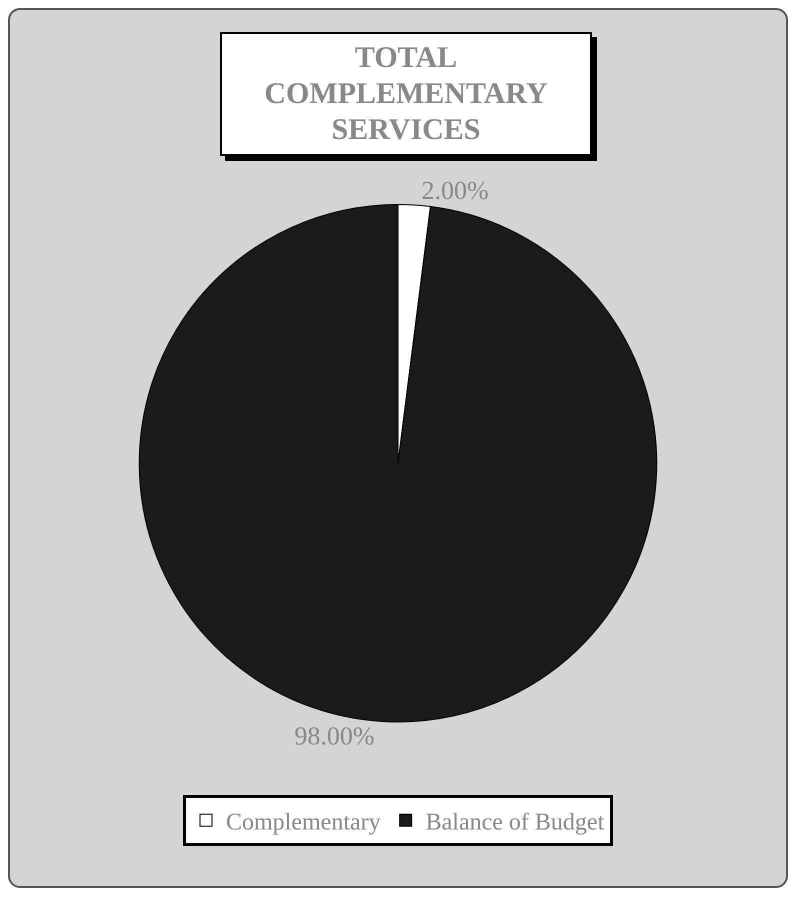 Image resolution: width=798 pixels, height=898 pixels. What do you see at coordinates (334, 735) in the screenshot?
I see `data-label: 98.00%` at bounding box center [334, 735].